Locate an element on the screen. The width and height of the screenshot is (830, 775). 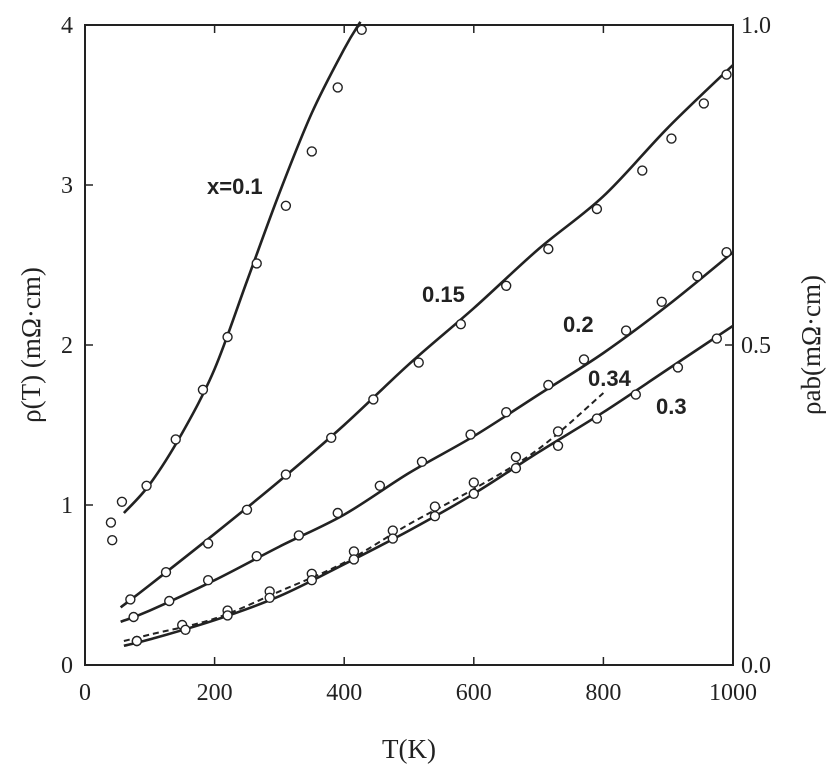
series-label-0-34: 0.34 is located at coordinates (610, 378).